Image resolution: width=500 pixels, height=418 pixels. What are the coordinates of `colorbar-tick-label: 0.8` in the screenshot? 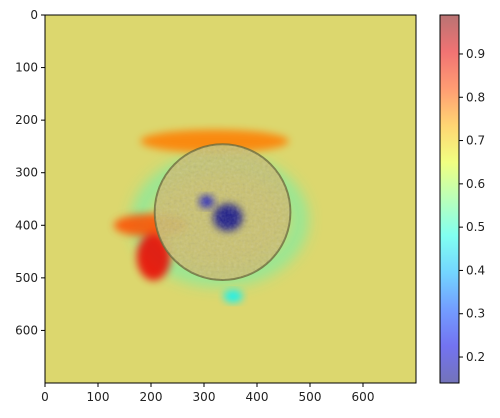 It's located at (475, 97).